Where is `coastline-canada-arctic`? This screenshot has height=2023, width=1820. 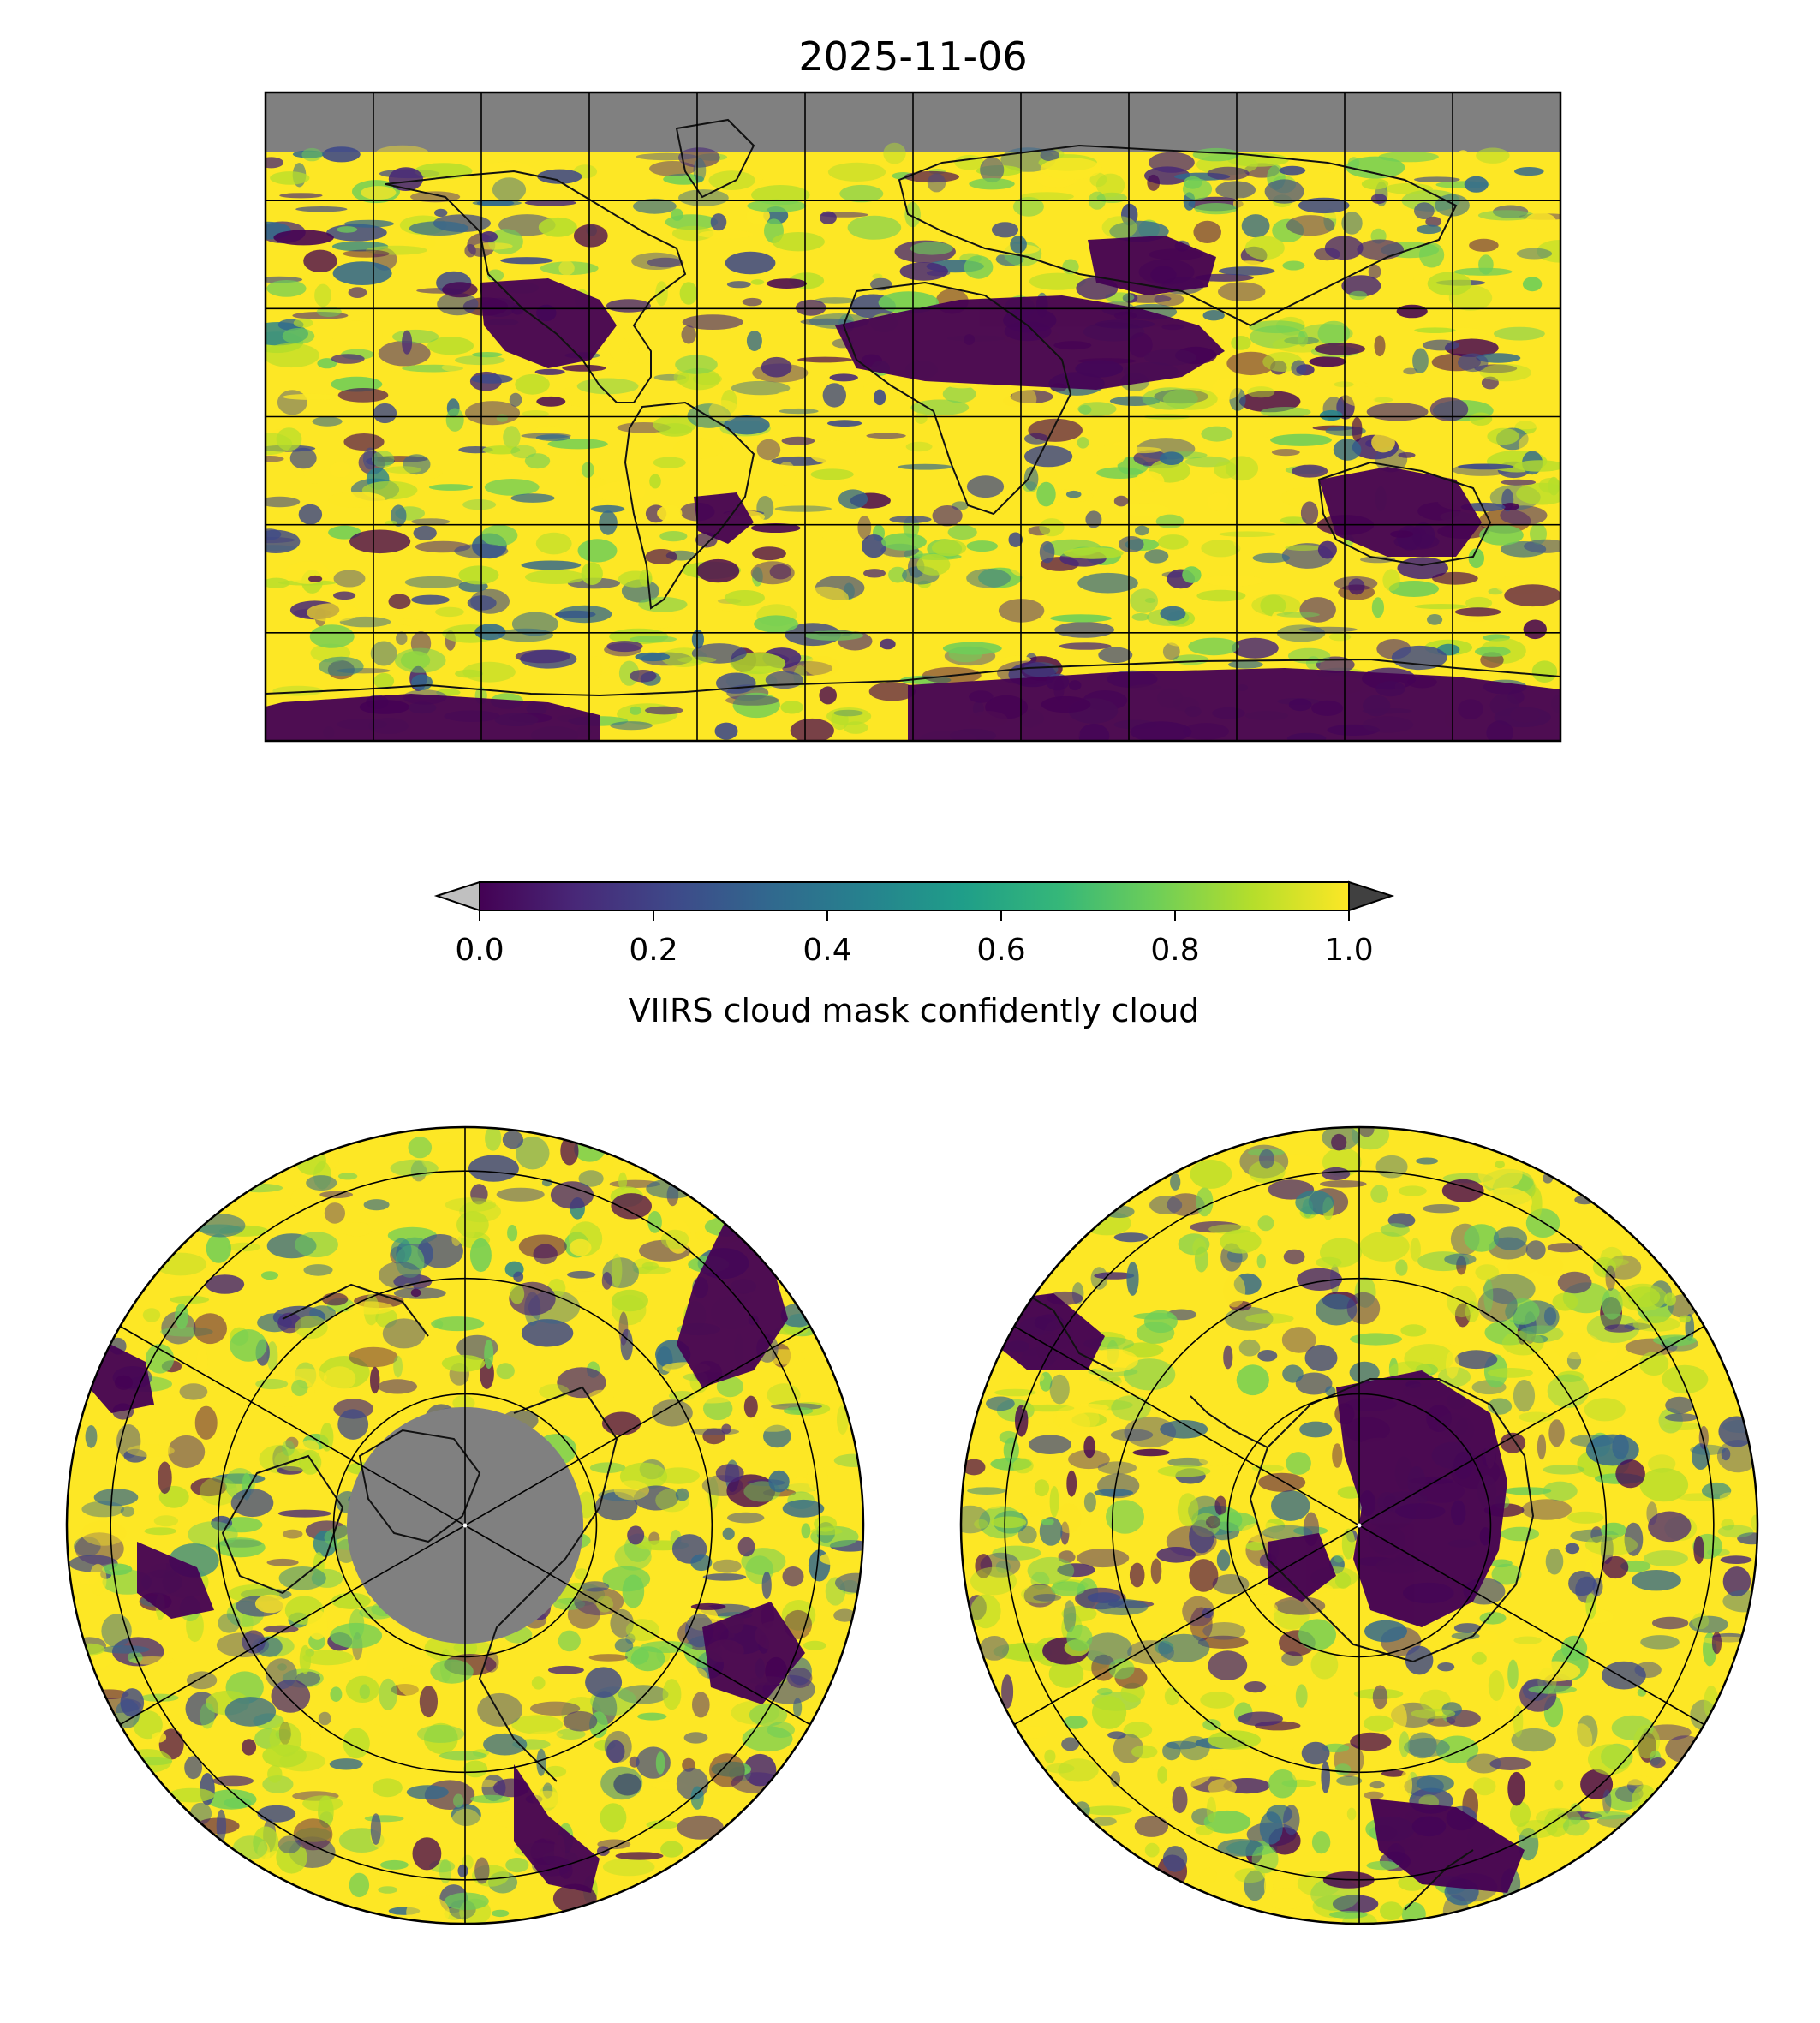
coastline-canada-arctic is located at coordinates (282, 1524).